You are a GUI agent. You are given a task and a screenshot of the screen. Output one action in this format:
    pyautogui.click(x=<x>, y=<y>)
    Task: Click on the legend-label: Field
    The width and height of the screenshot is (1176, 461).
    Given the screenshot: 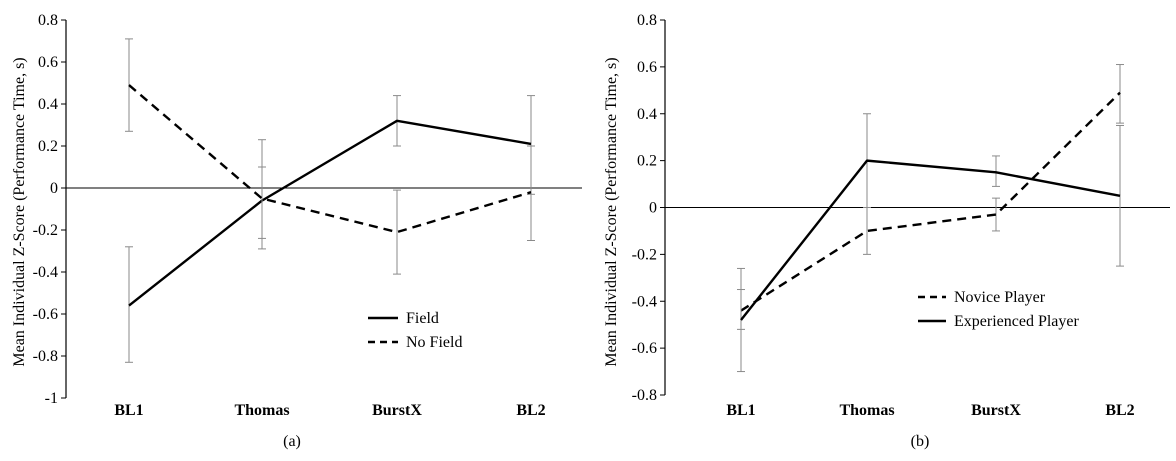 What is the action you would take?
    pyautogui.click(x=422, y=318)
    